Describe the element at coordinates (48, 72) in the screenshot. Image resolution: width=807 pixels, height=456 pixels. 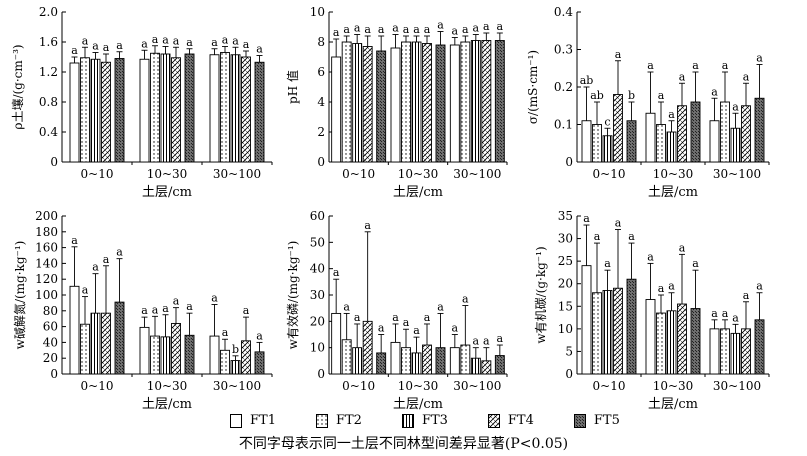
I see `y-tick-label: 1.2` at that location.